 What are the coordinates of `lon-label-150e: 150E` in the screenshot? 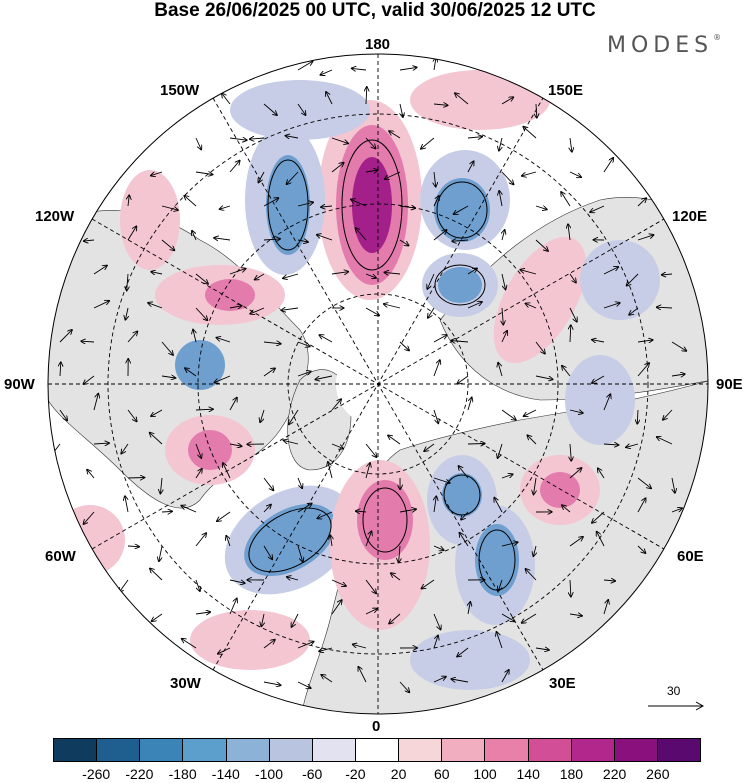 It's located at (566, 90).